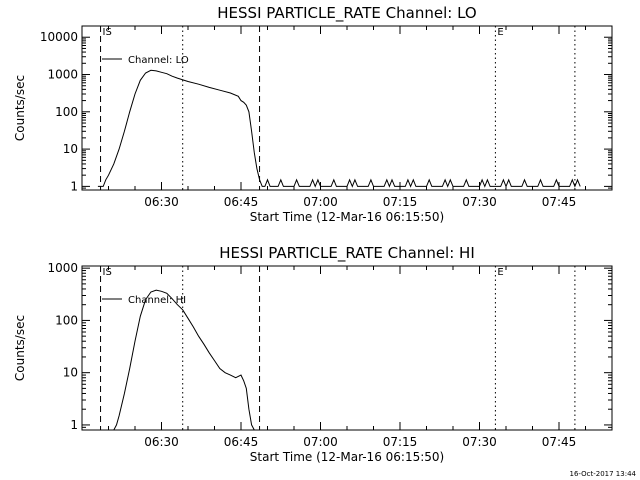 This screenshot has width=640, height=480. I want to click on legend-label: Channel: LO, so click(158, 60).